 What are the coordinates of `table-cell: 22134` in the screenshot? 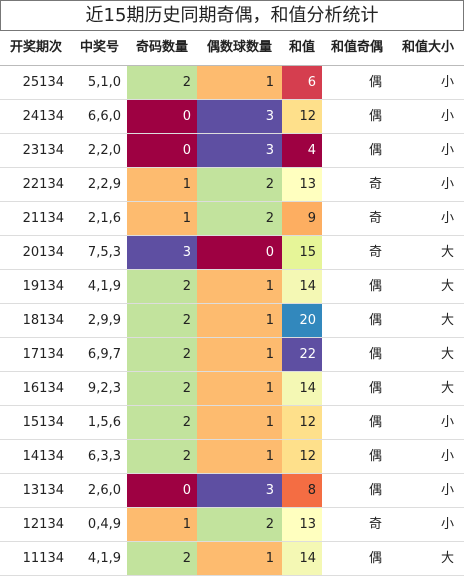 It's located at (43, 184).